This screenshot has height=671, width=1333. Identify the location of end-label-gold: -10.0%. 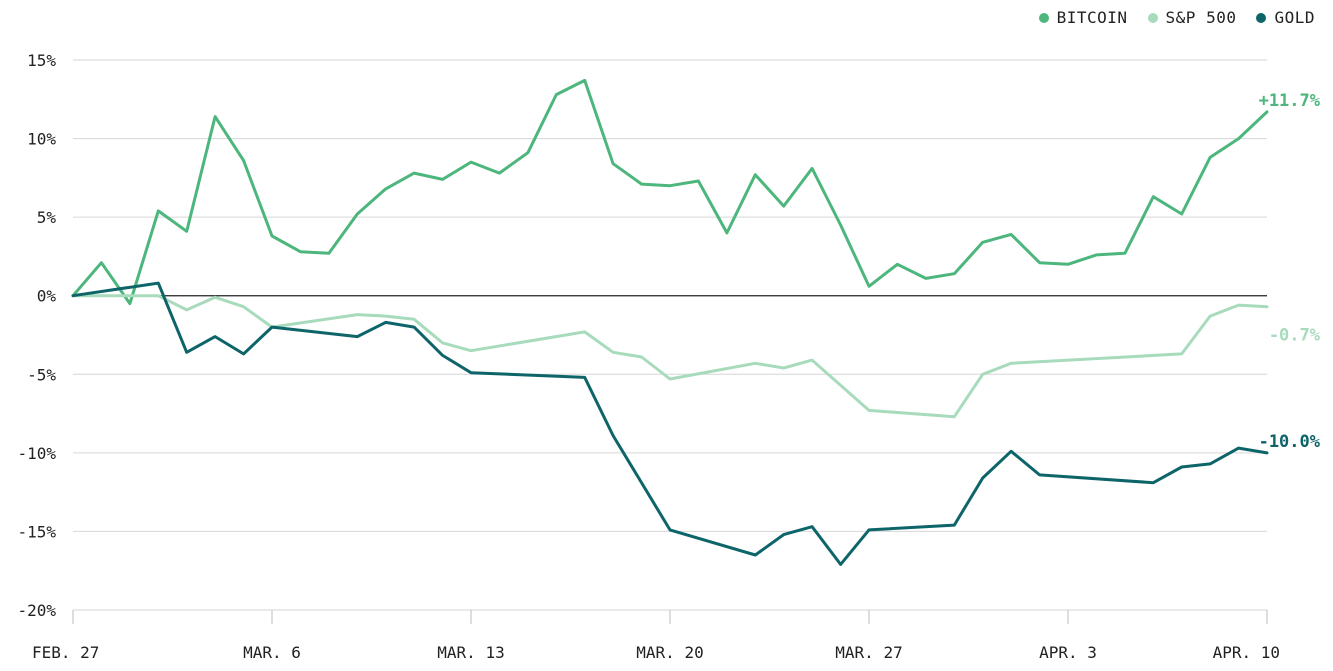
(1290, 442).